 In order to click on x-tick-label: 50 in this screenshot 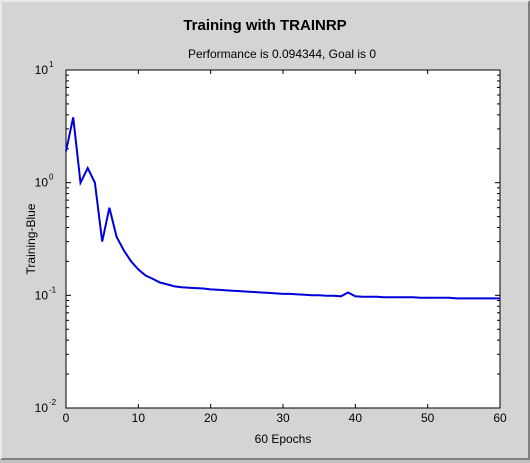, I will do `click(428, 418)`.